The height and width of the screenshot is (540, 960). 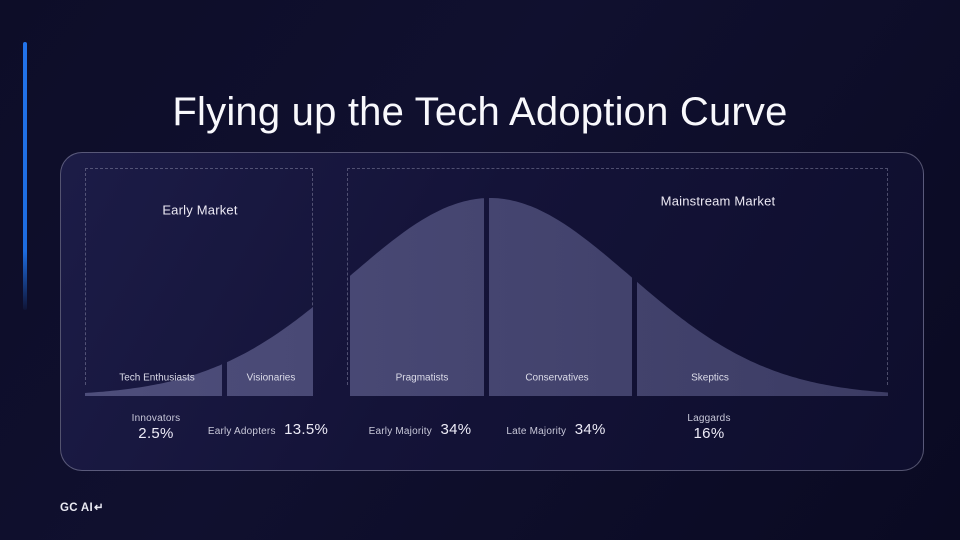 What do you see at coordinates (710, 378) in the screenshot?
I see `segment-label-skeptics: Skeptics` at bounding box center [710, 378].